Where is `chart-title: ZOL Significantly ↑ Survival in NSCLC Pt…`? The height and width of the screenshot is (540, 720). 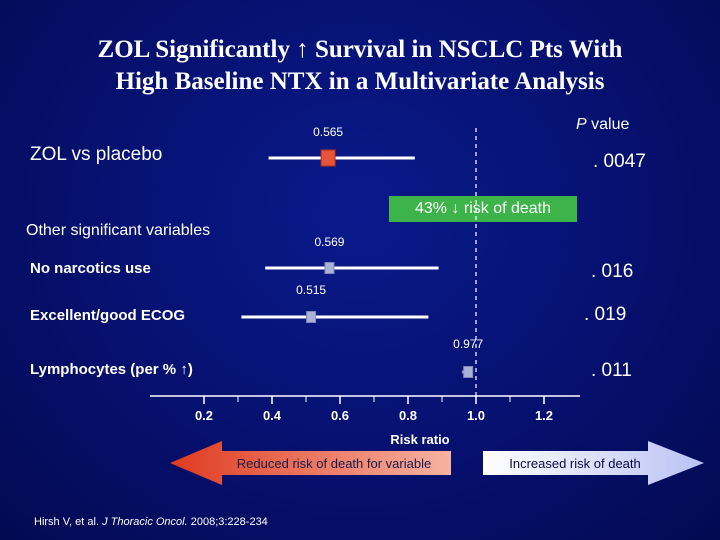 chart-title: ZOL Significantly ↑ Survival in NSCLC Pt… is located at coordinates (360, 66).